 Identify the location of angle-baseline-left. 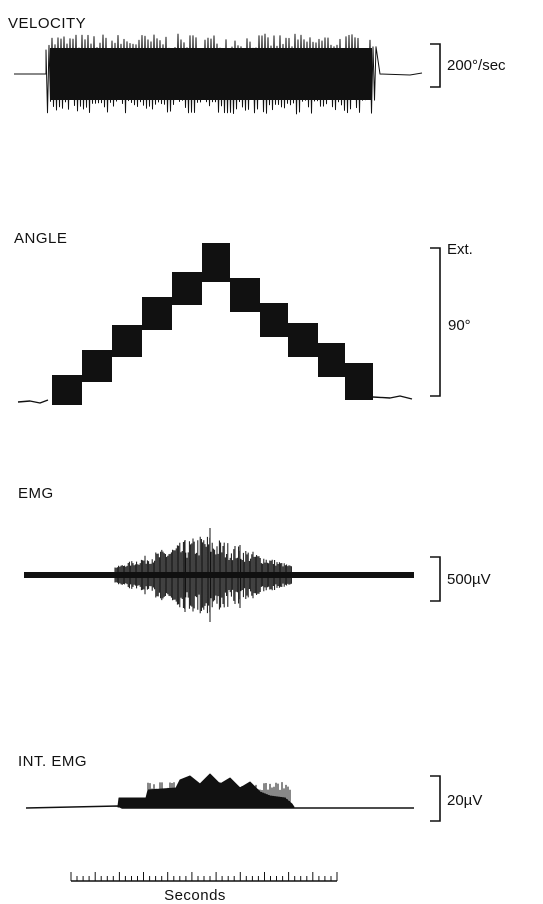
(33, 401).